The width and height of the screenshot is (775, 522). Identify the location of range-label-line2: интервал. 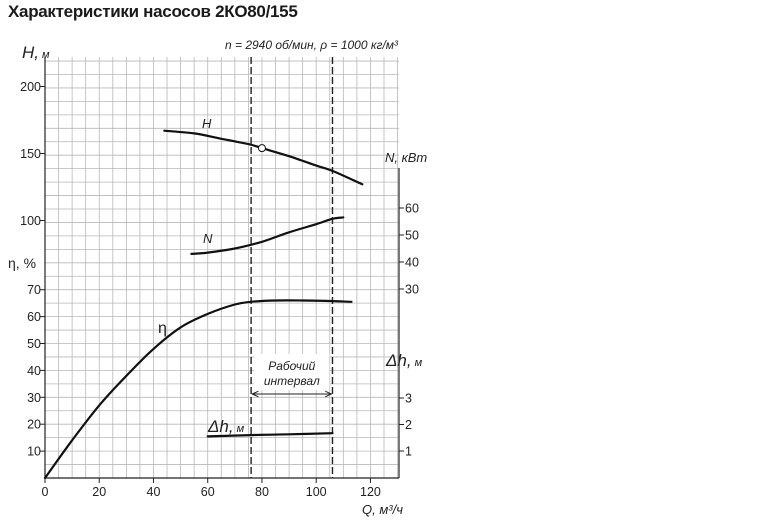
(292, 381).